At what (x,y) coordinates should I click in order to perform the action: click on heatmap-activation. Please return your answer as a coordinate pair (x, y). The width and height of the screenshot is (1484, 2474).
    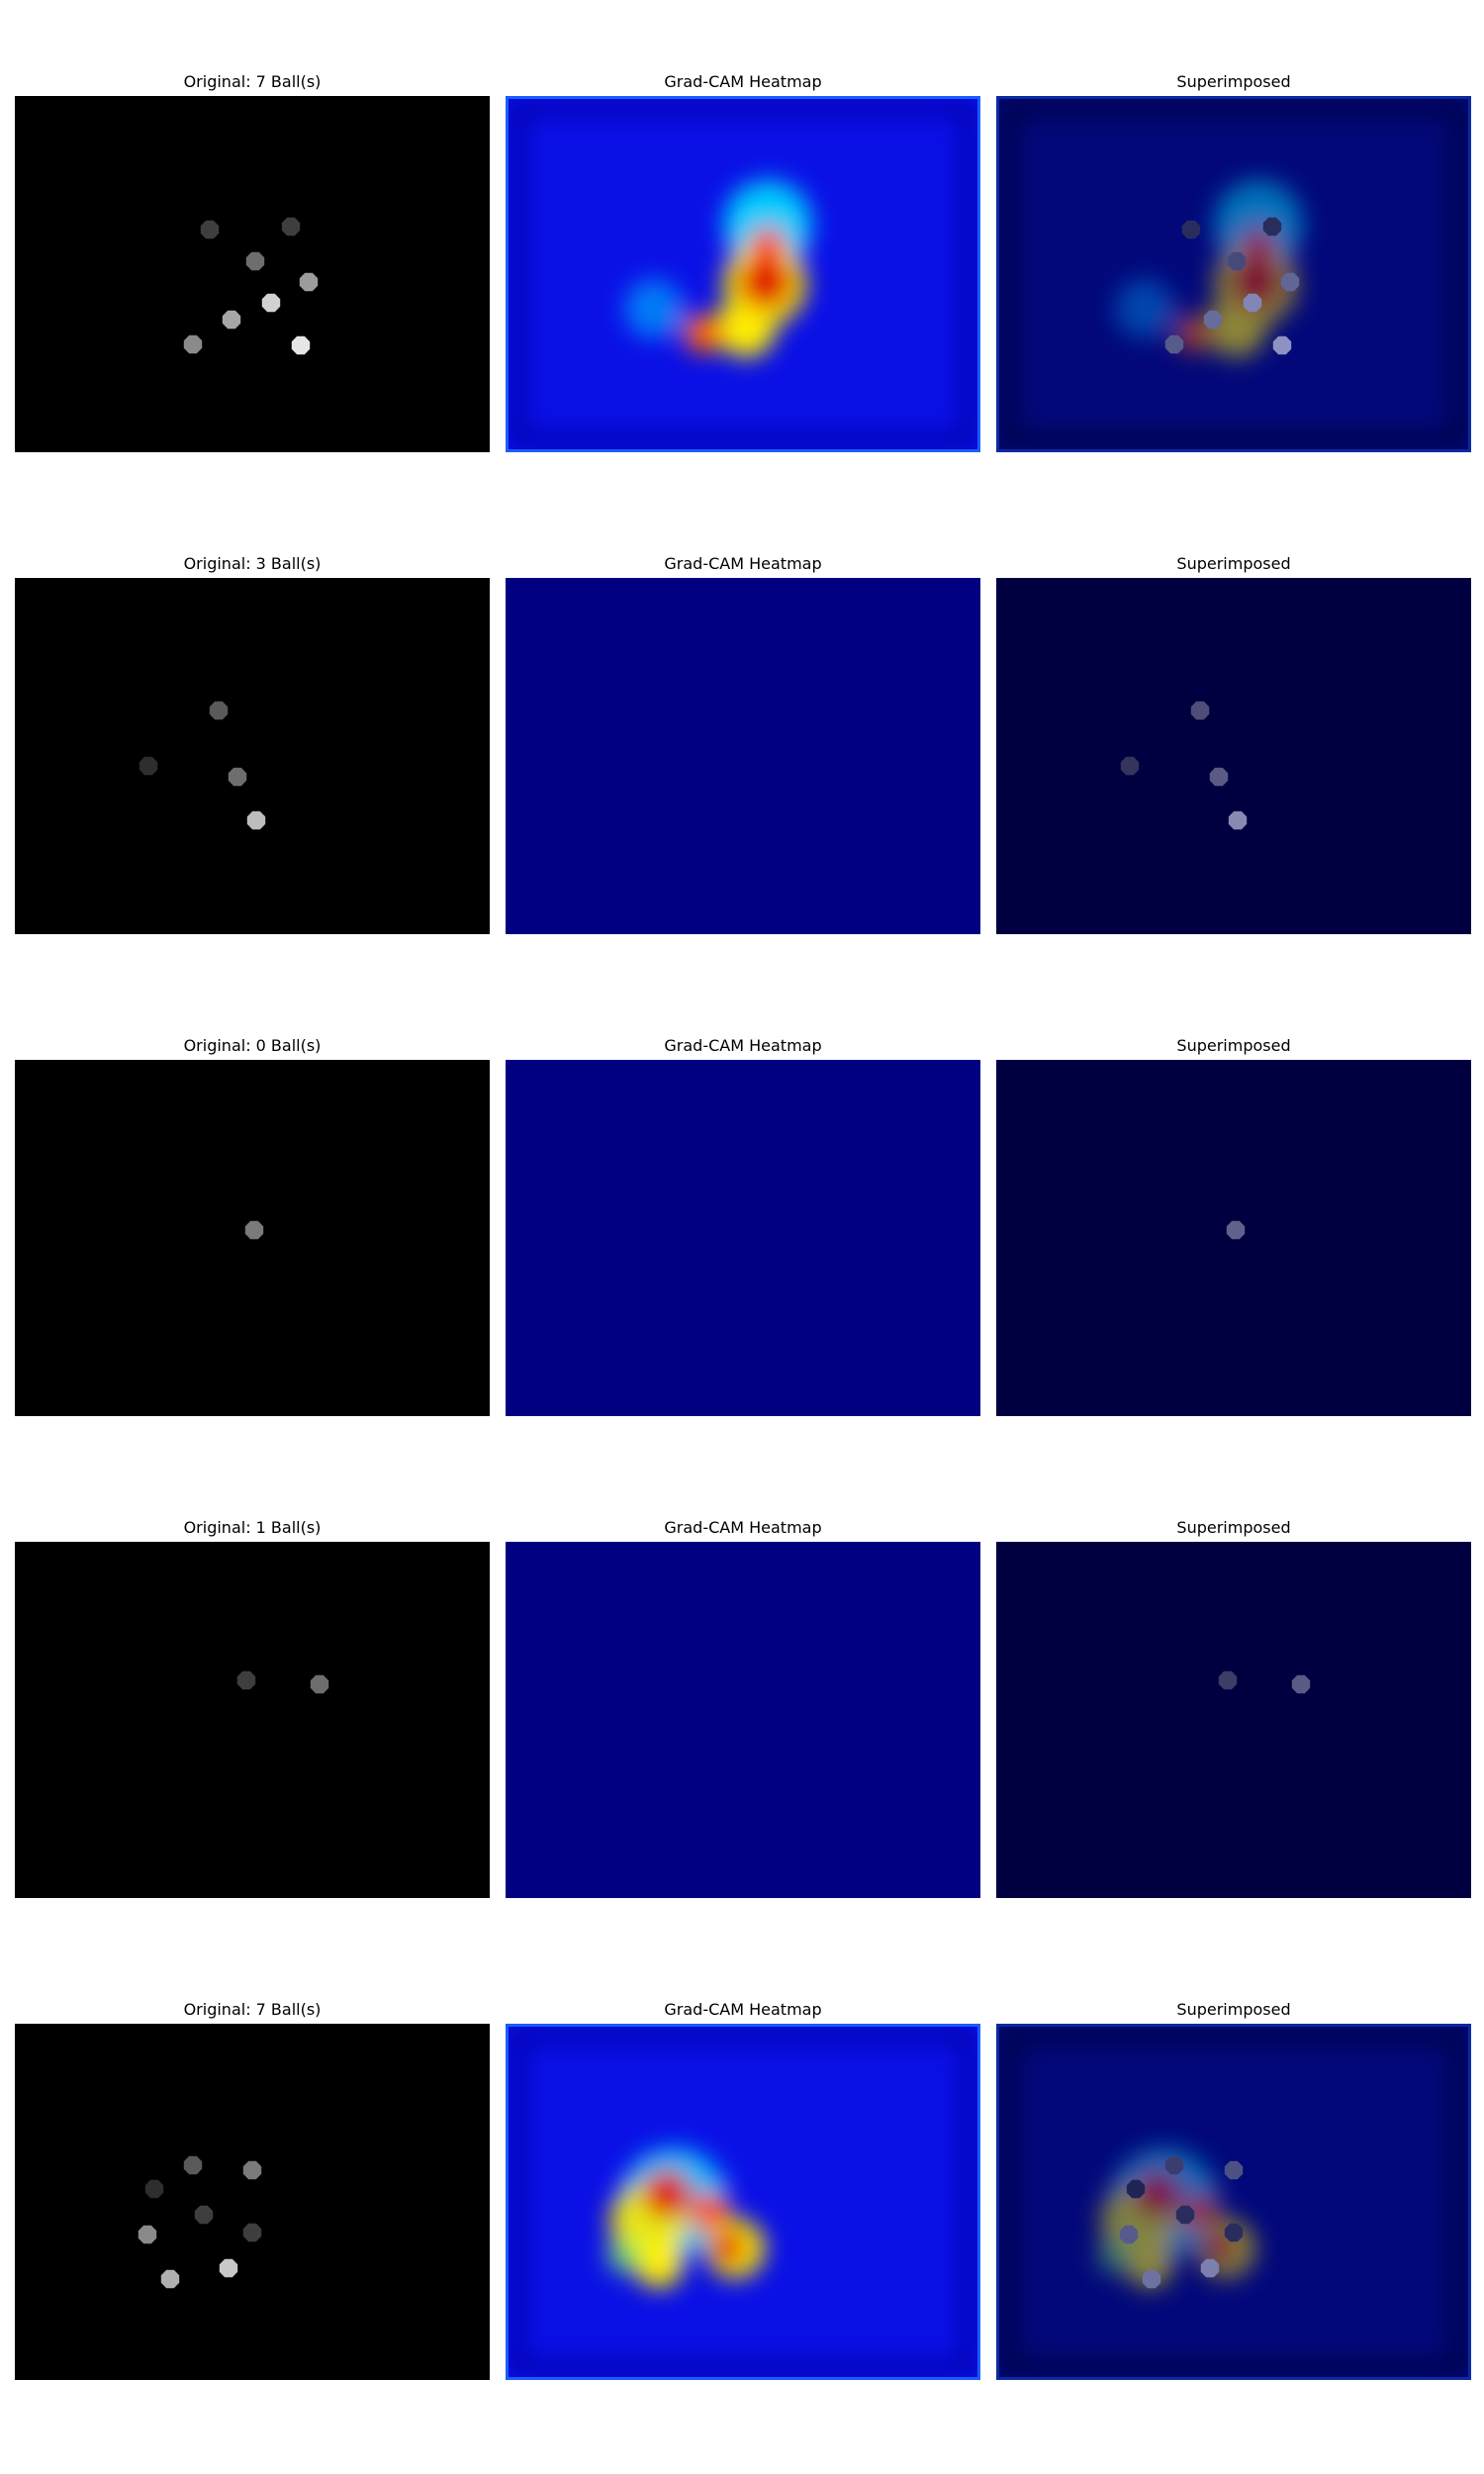
    Looking at the image, I should click on (718, 269).